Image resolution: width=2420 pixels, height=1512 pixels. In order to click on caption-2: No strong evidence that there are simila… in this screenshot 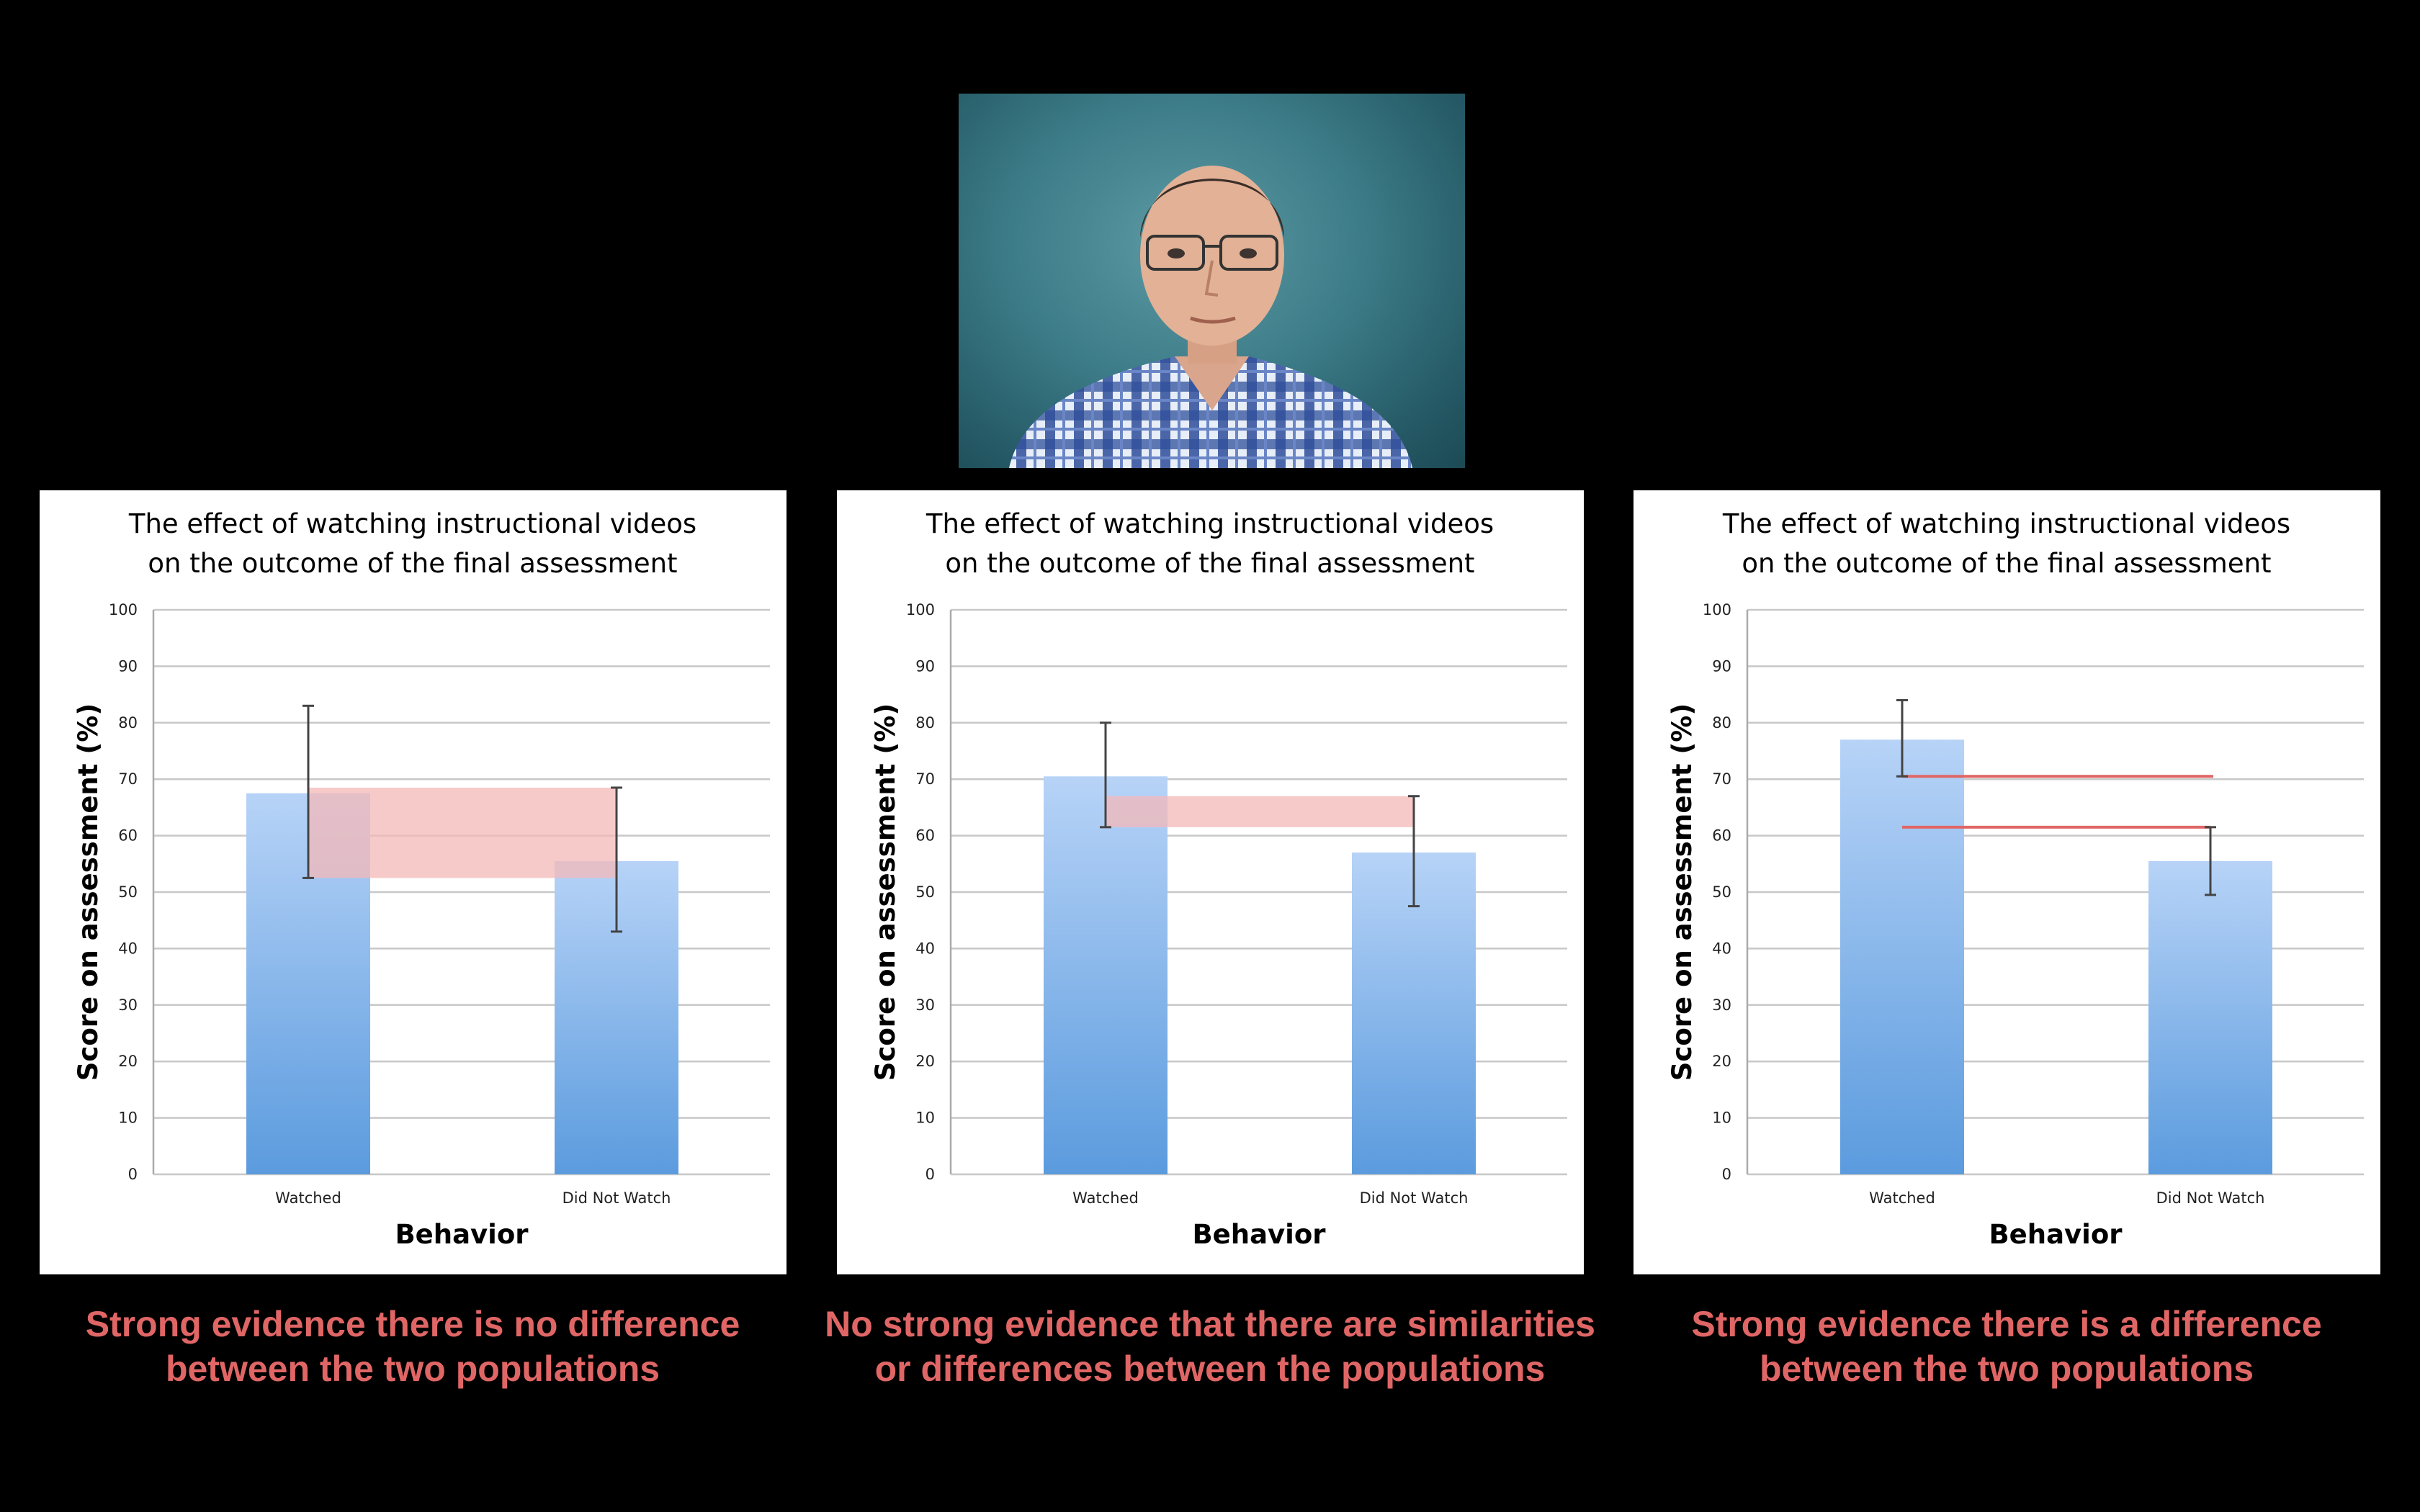, I will do `click(1210, 1346)`.